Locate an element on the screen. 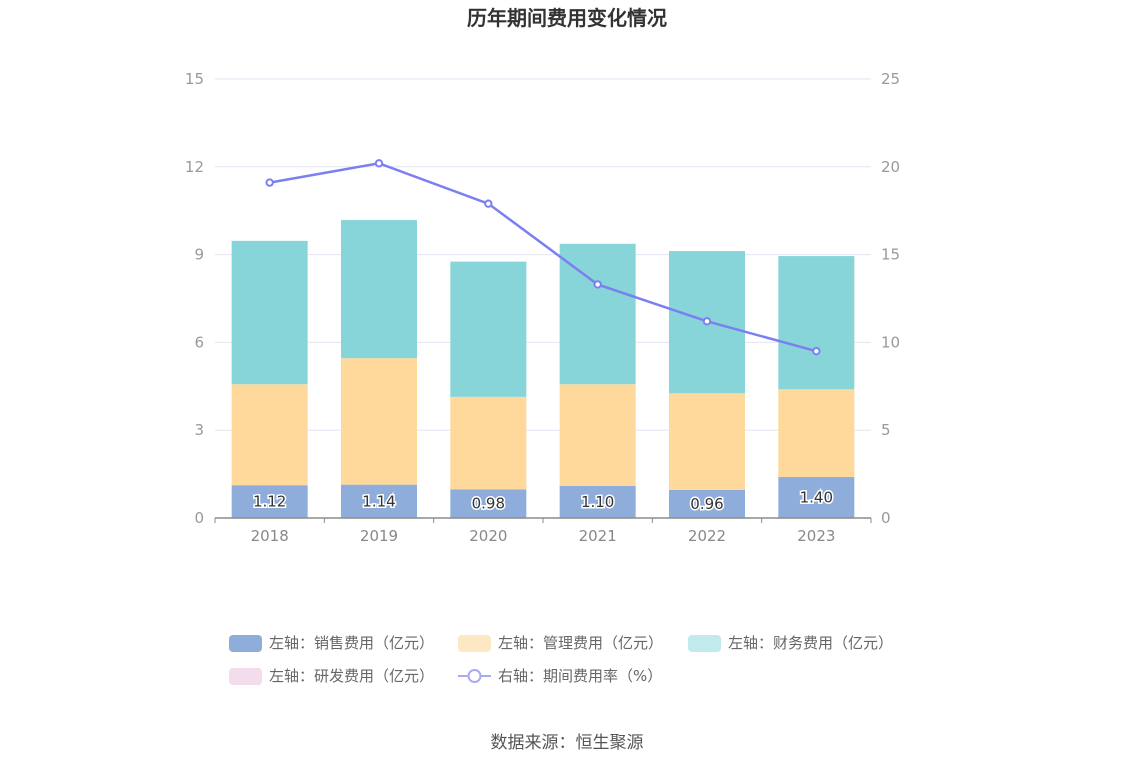 The image size is (1134, 766). legend-label: 右轴：期间费用率（%） is located at coordinates (580, 676).